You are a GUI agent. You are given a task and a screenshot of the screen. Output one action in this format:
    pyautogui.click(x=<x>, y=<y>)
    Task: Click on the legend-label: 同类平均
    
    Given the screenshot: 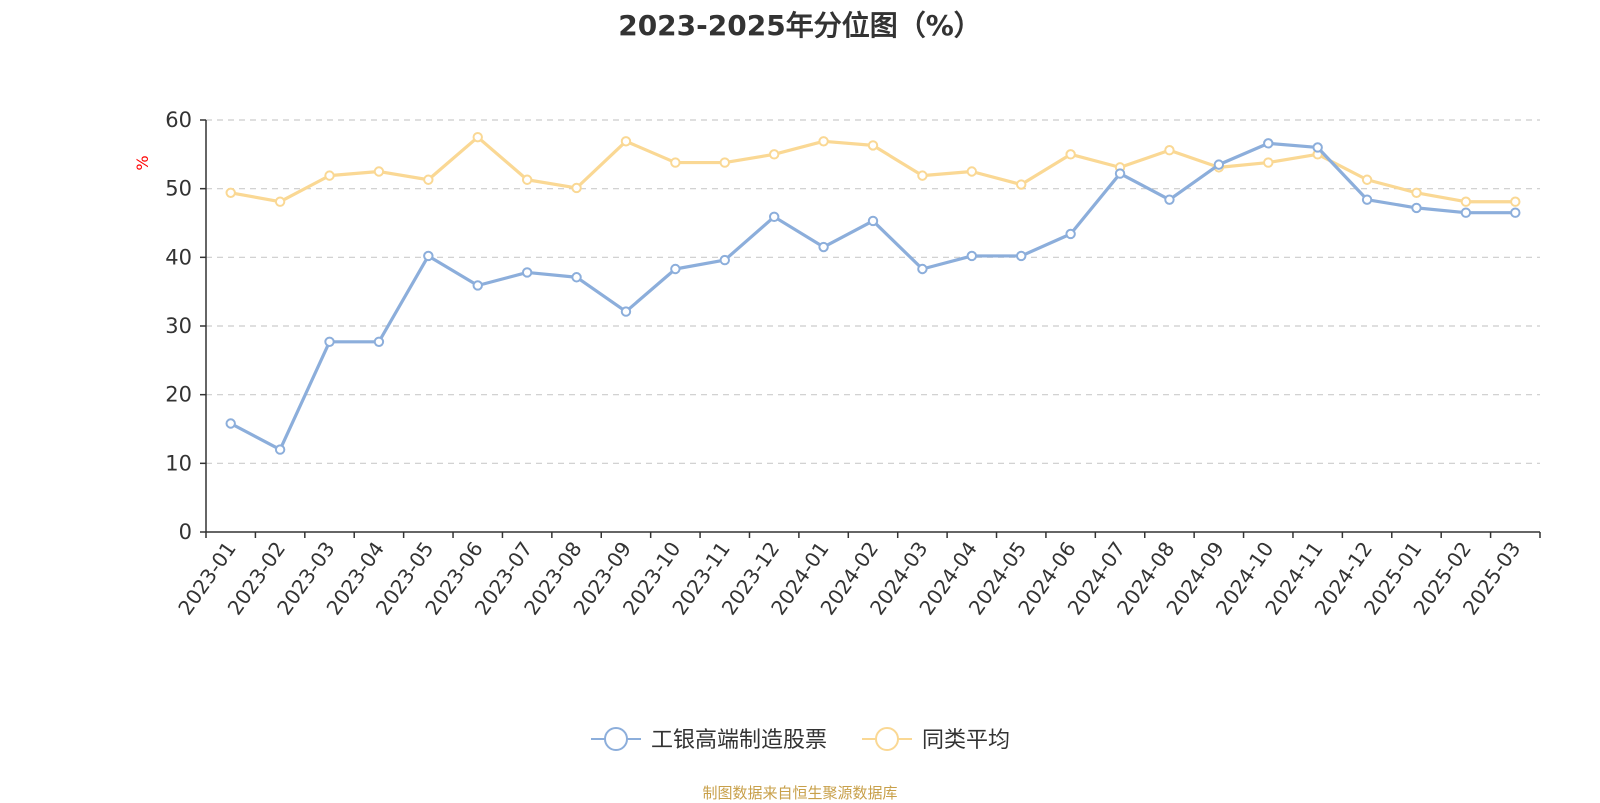 What is the action you would take?
    pyautogui.click(x=966, y=740)
    